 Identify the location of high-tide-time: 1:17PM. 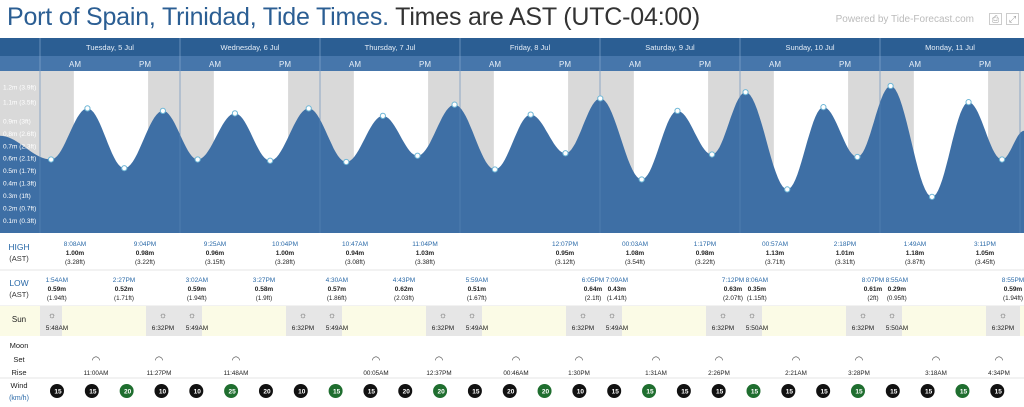
(705, 244).